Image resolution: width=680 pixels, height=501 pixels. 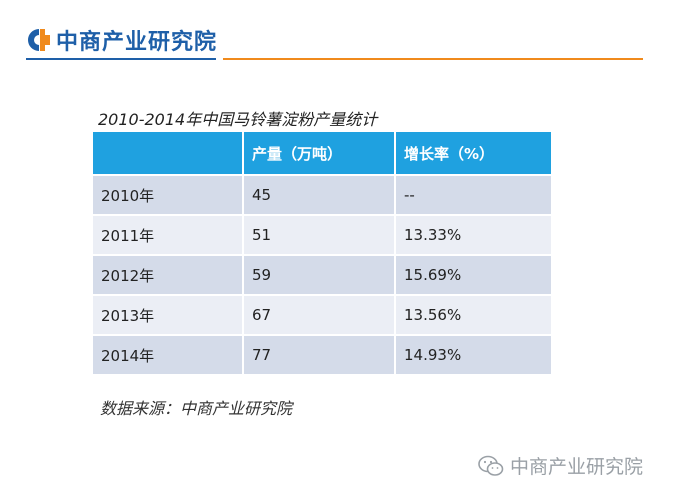 I want to click on cell-growth: 13.56%, so click(x=473, y=314).